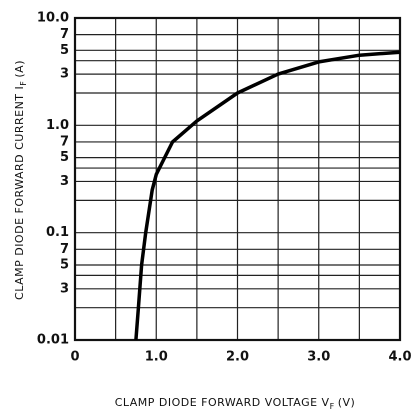 This screenshot has width=411, height=413. Describe the element at coordinates (74, 357) in the screenshot. I see `x-tick-label: 0` at that location.